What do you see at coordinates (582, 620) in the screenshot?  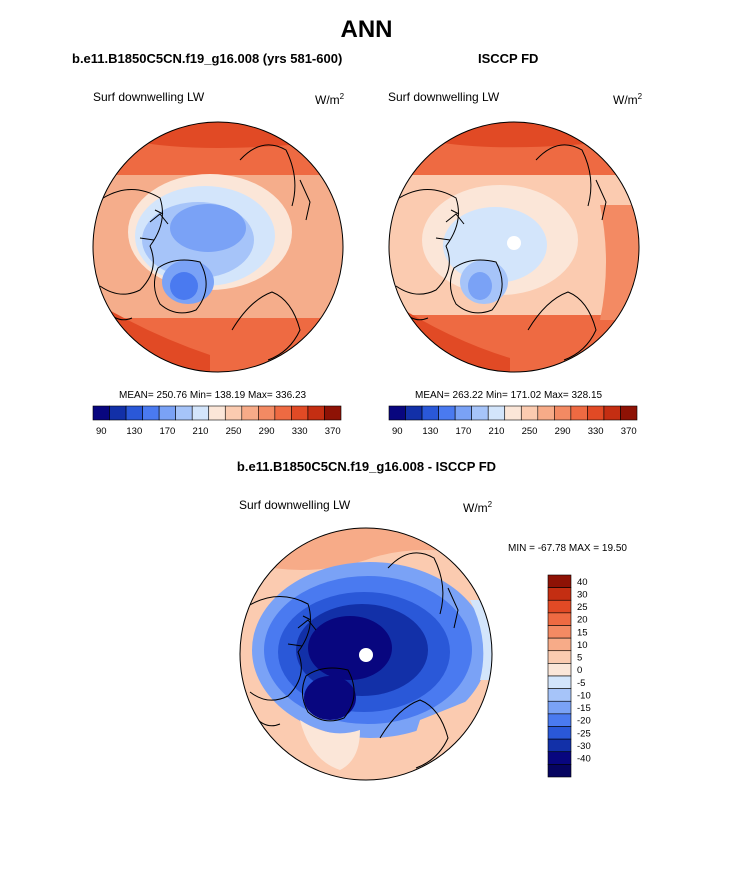 I see `colorbar-tick-label: 20` at bounding box center [582, 620].